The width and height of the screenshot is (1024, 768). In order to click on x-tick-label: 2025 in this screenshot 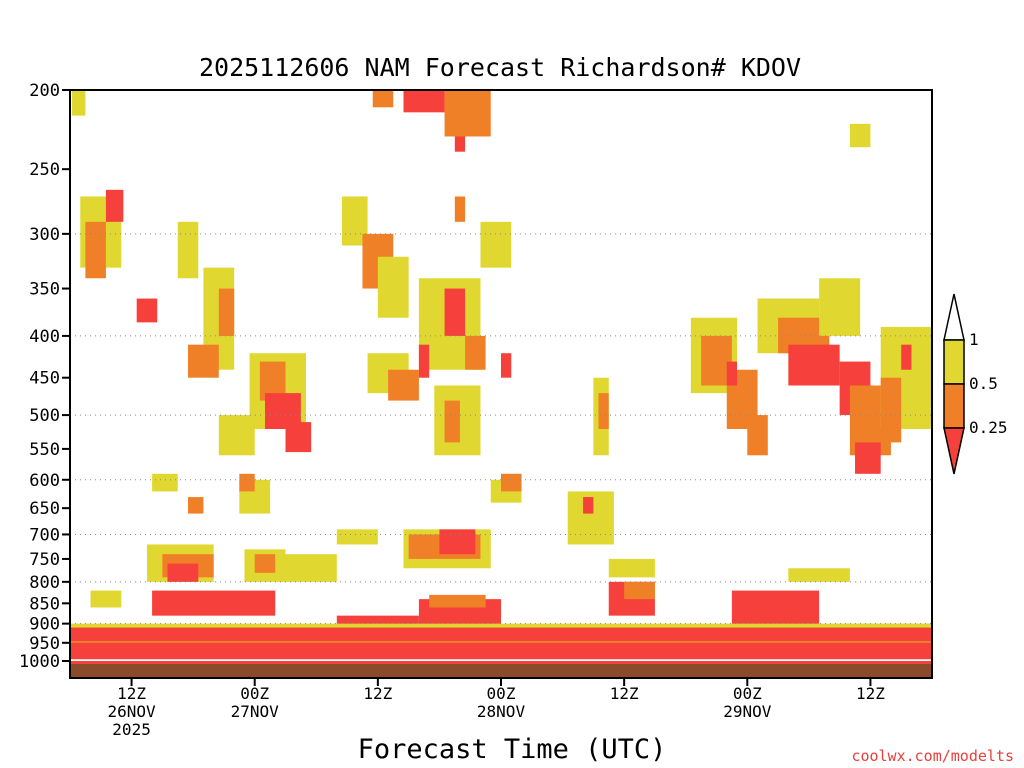, I will do `click(131, 729)`.